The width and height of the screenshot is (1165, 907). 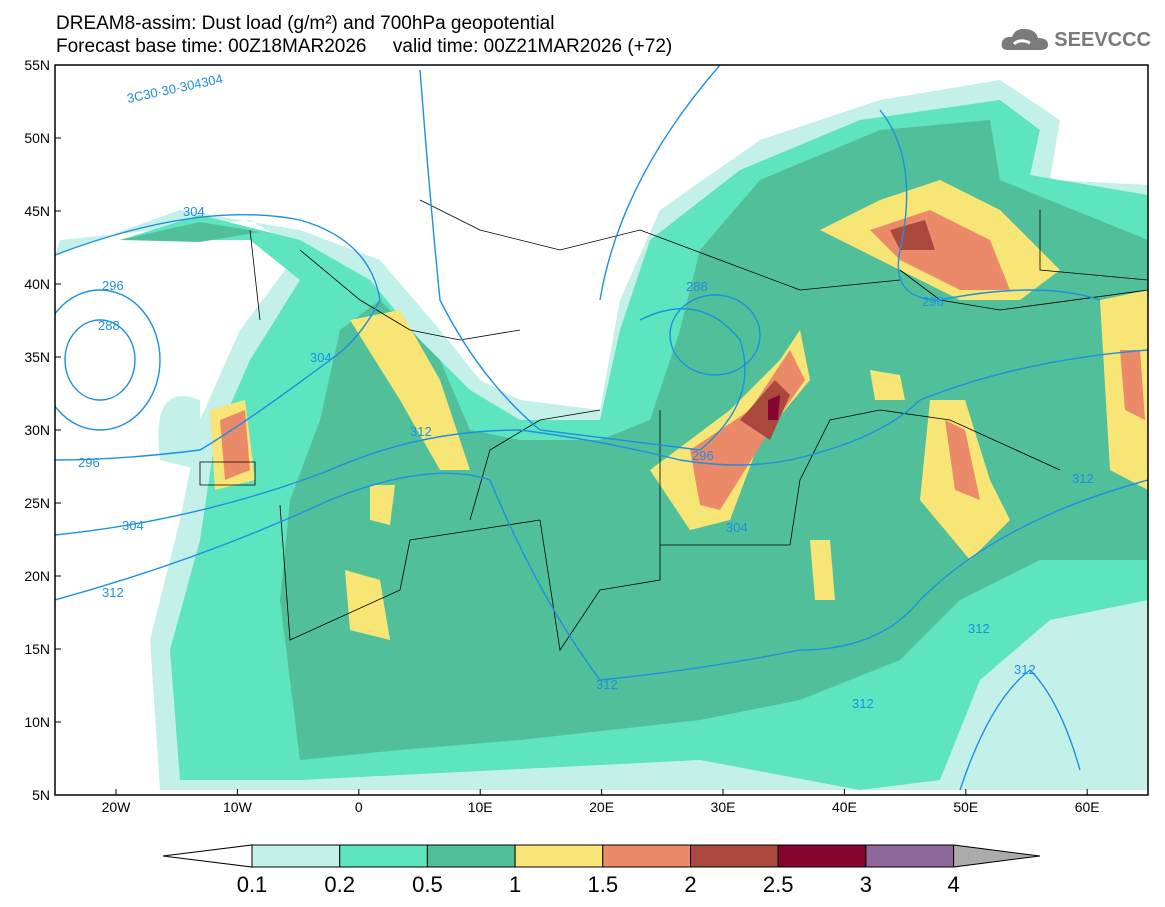 What do you see at coordinates (37, 284) in the screenshot?
I see `lat-label: 40N` at bounding box center [37, 284].